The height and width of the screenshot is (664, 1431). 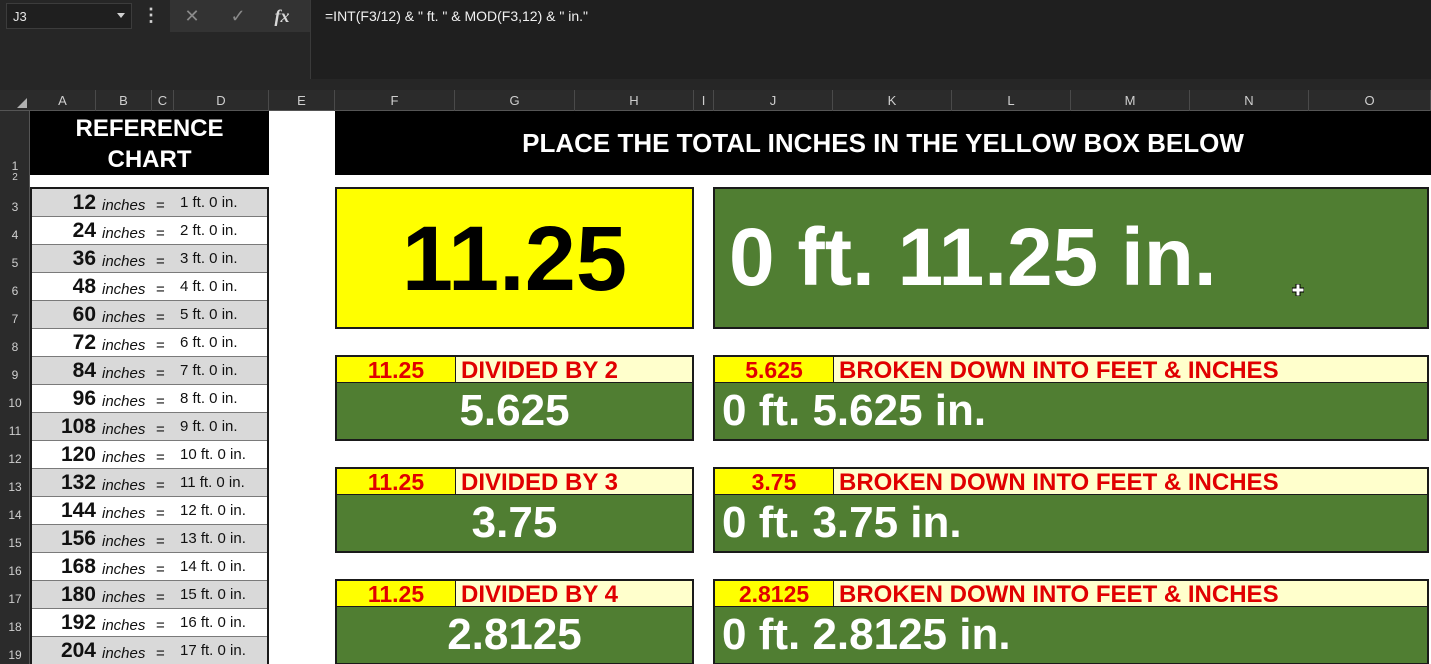 What do you see at coordinates (63, 100) in the screenshot?
I see `column-header: A` at bounding box center [63, 100].